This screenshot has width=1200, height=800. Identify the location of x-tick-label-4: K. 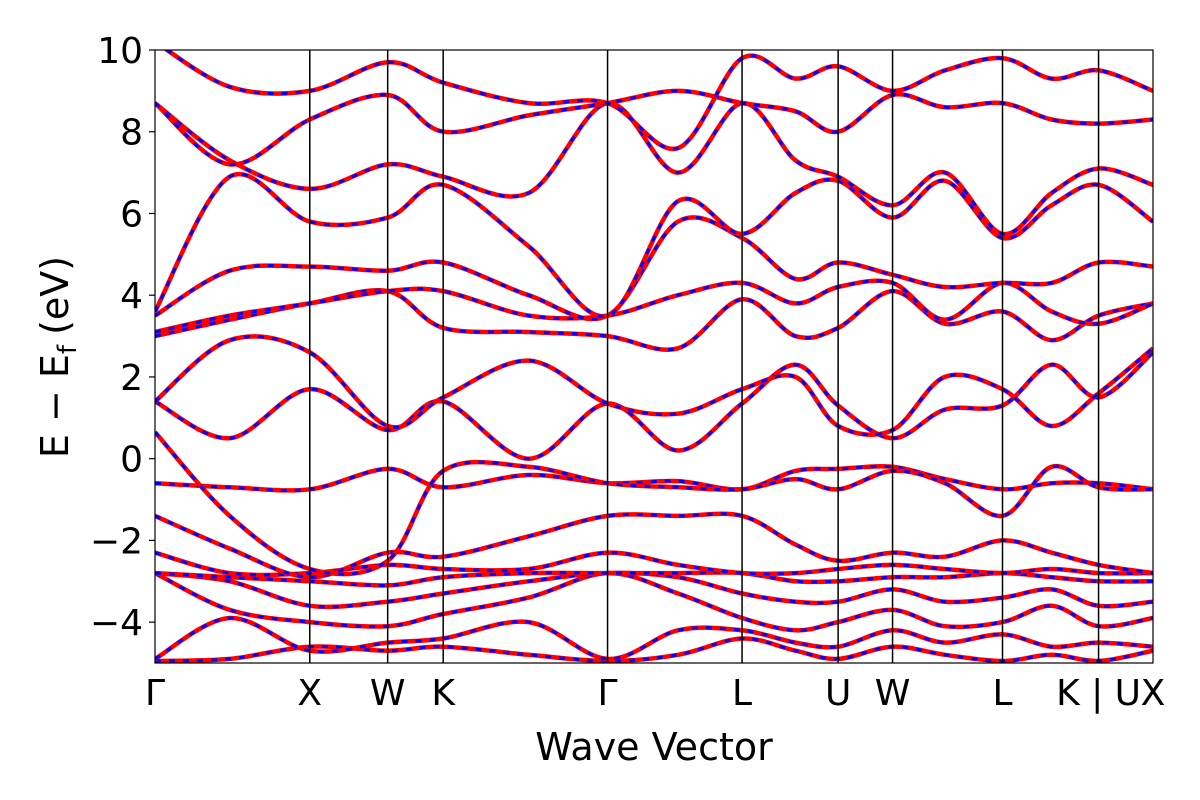
(443, 693).